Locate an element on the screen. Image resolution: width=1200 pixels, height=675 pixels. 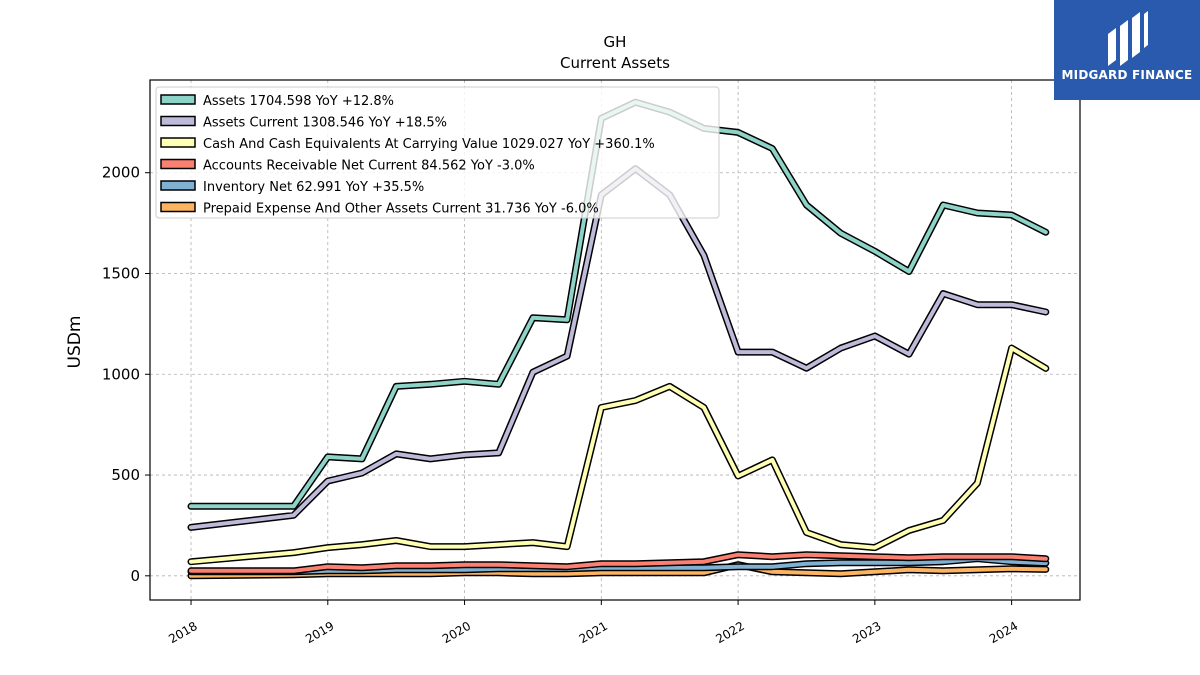
y-tick-label: 0 is located at coordinates (135, 576).